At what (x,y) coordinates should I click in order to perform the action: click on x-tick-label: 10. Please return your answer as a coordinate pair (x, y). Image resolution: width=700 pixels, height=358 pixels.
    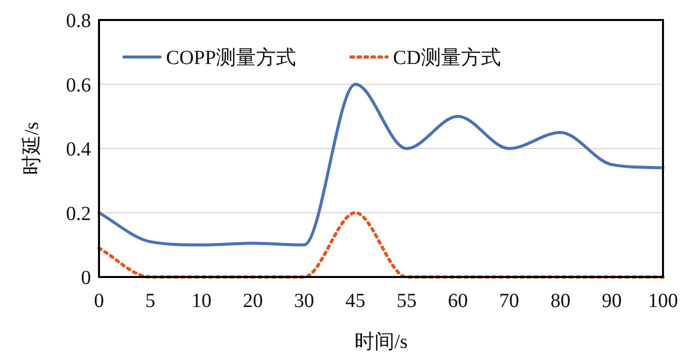
    Looking at the image, I should click on (202, 301).